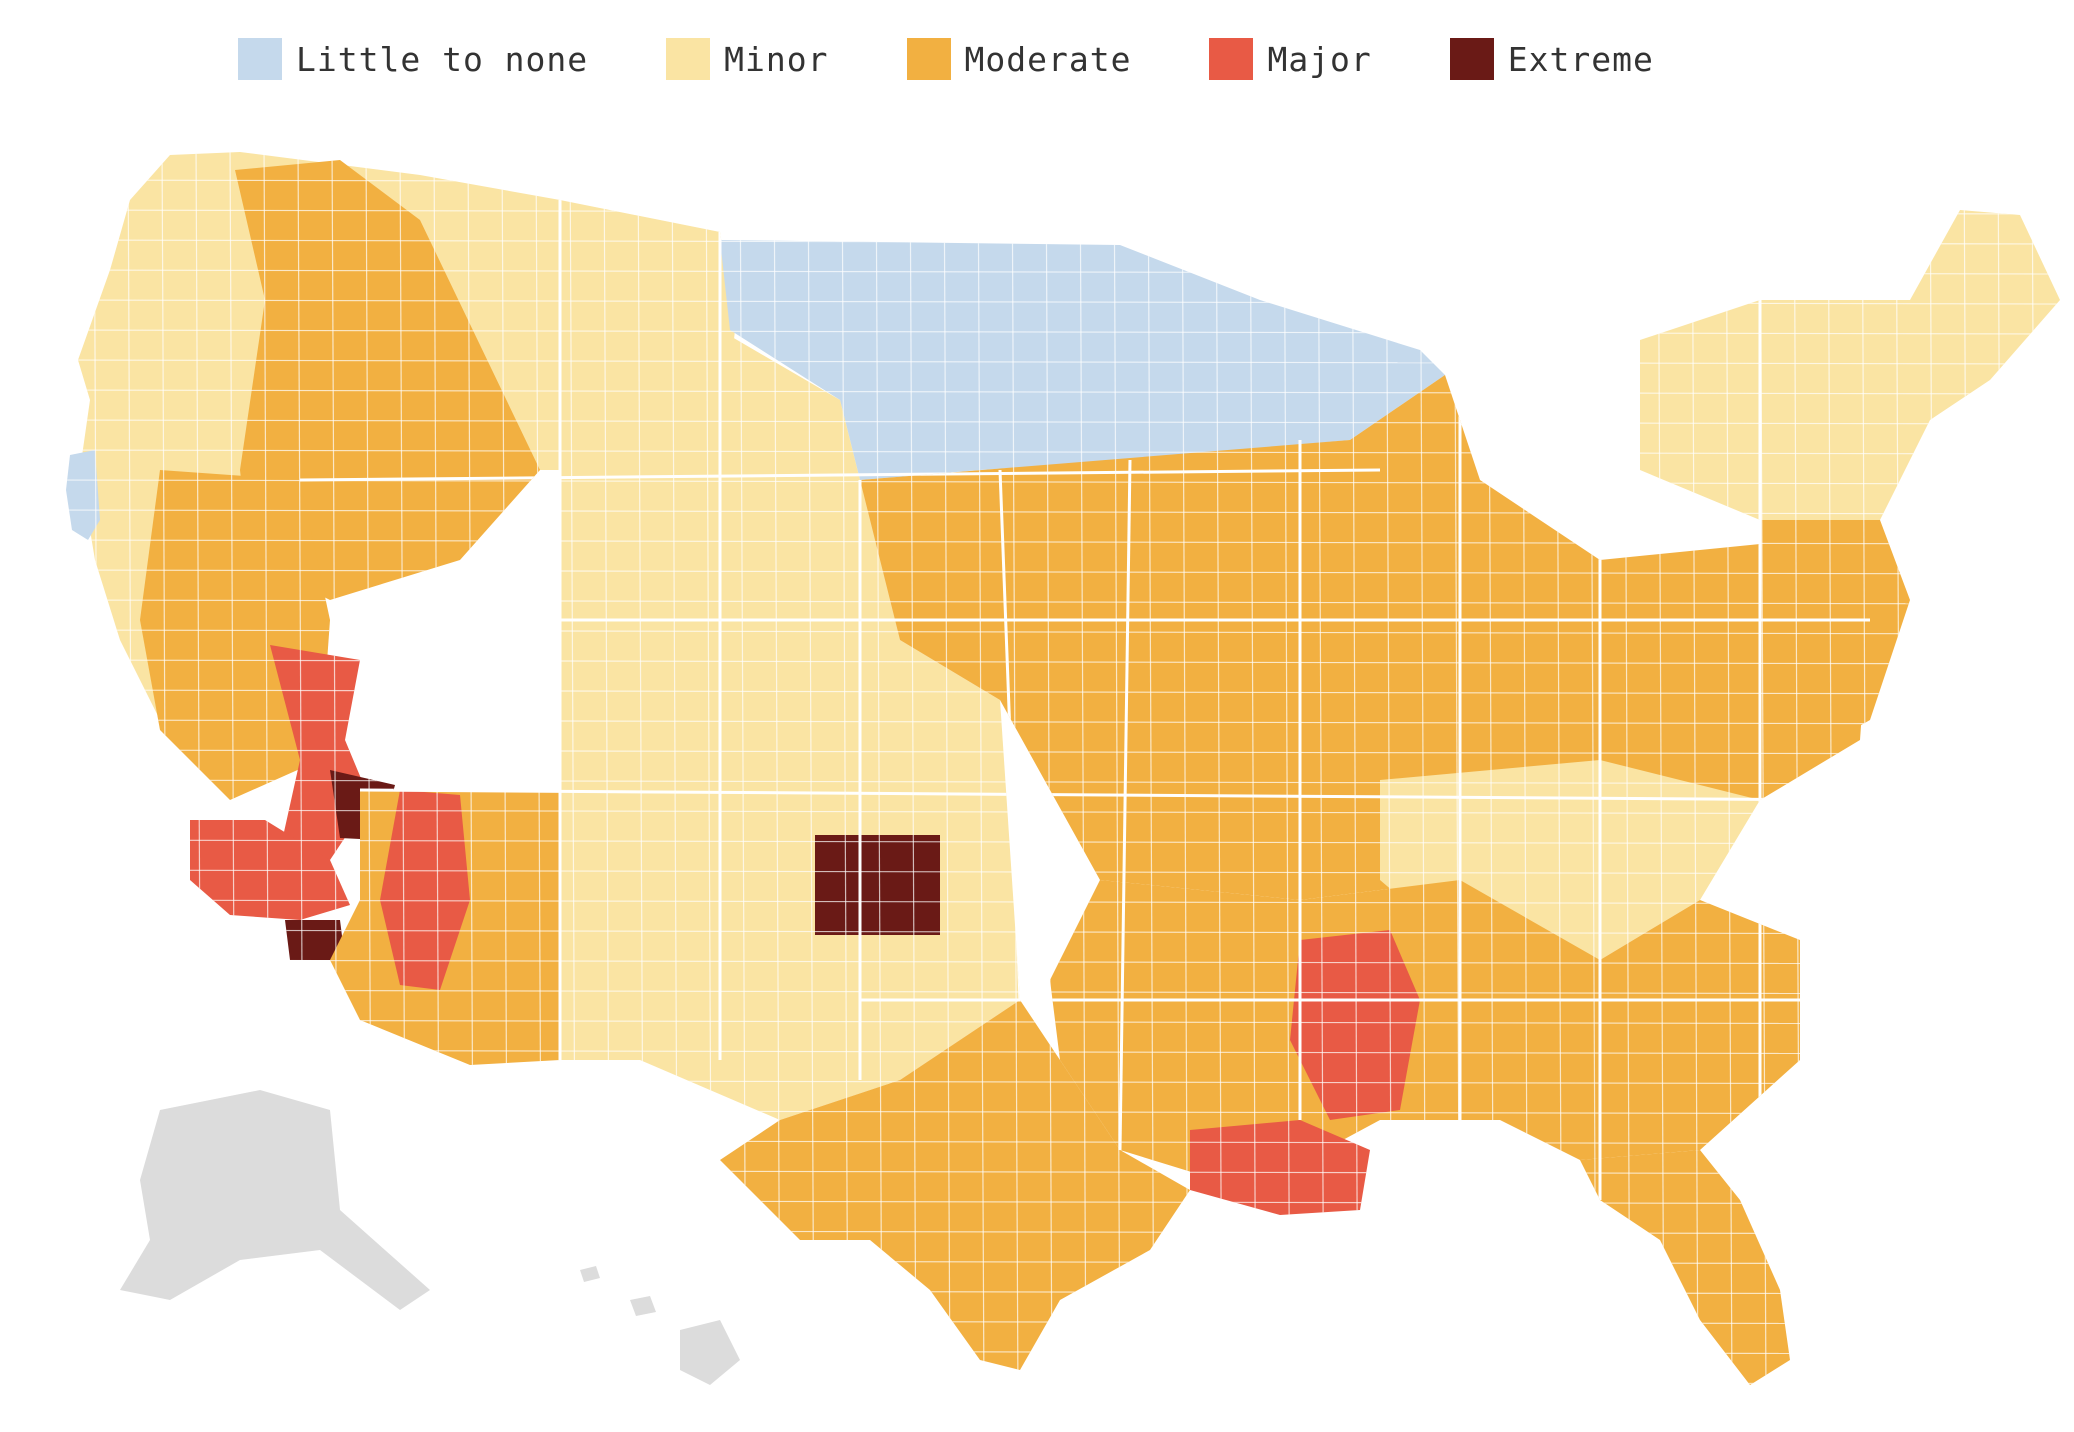 The width and height of the screenshot is (2074, 1432). What do you see at coordinates (275, 1200) in the screenshot?
I see `territory-alaska` at bounding box center [275, 1200].